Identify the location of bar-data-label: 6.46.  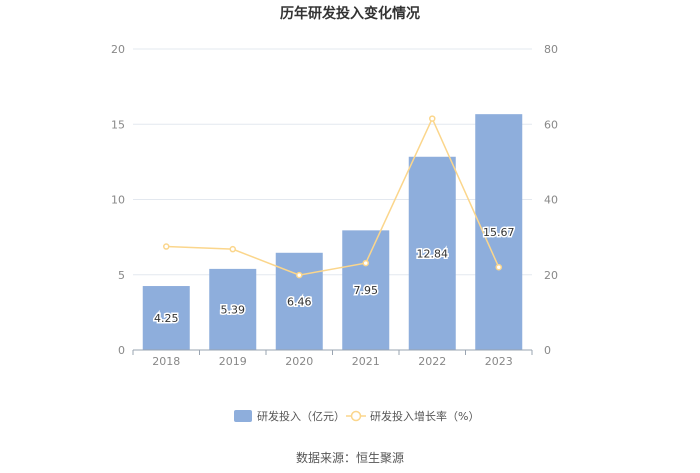
(299, 301).